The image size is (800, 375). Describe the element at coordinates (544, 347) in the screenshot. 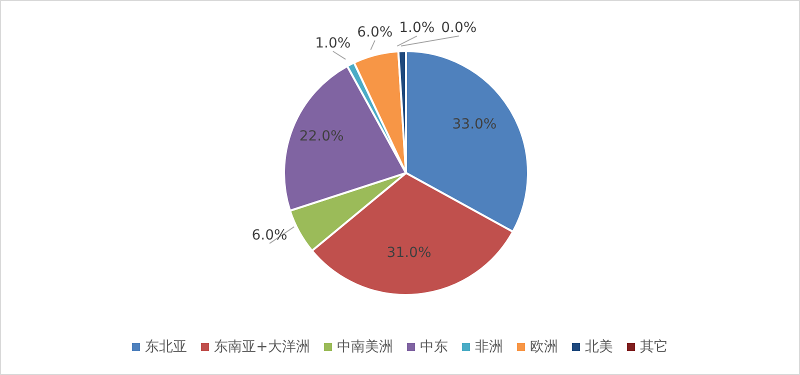

I see `legend-label: 欧洲` at that location.